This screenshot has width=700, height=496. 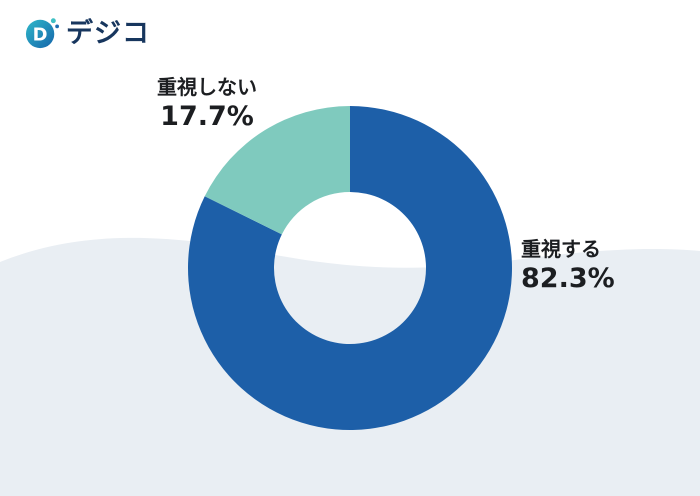 I want to click on segment-name: 重視する, so click(x=561, y=249).